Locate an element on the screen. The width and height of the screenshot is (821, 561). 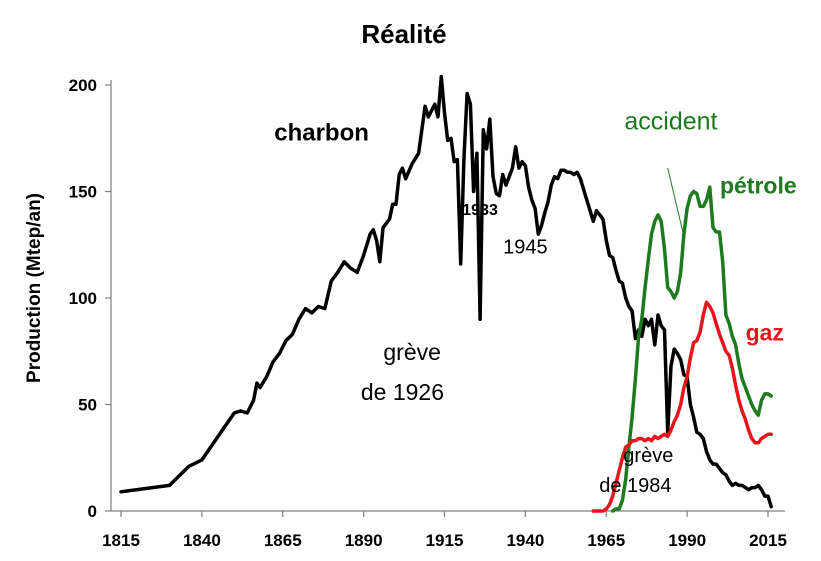
x-tick-label: 1965 is located at coordinates (606, 540).